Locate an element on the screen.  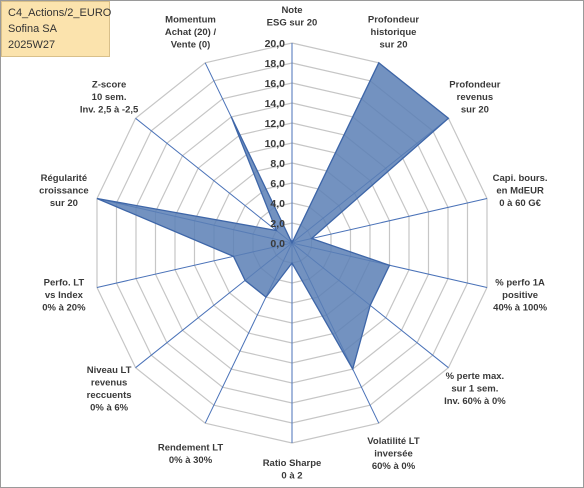
tick-label: 6,0 is located at coordinates (277, 184).